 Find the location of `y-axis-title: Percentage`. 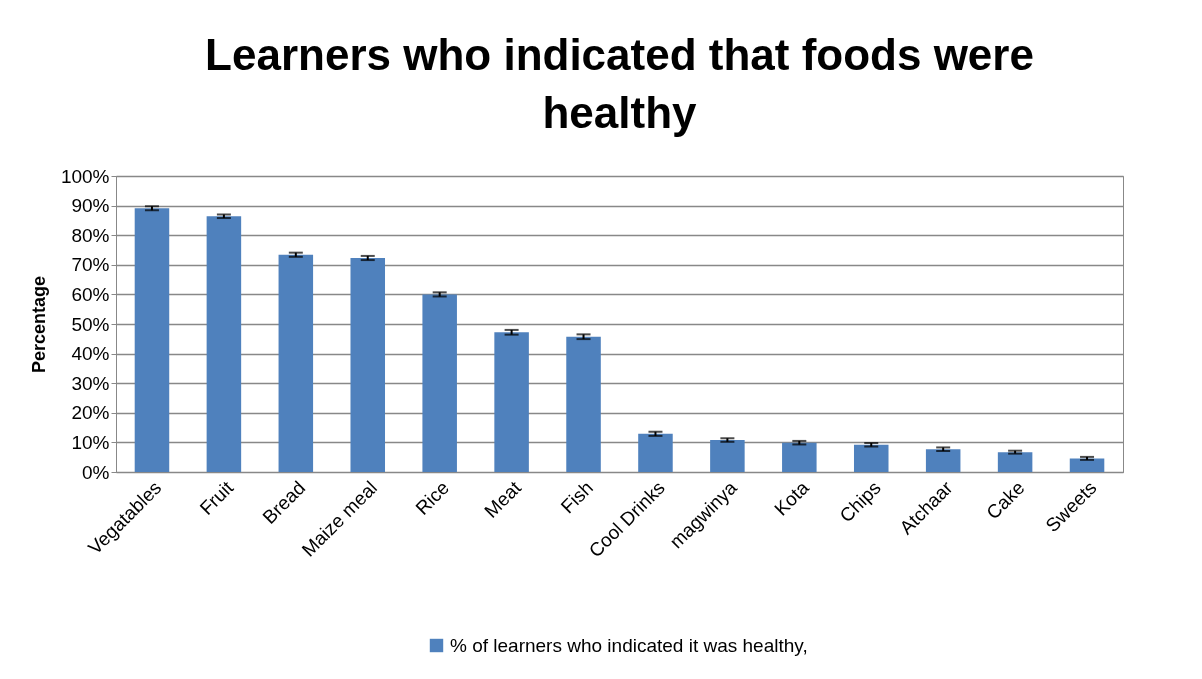

y-axis-title: Percentage is located at coordinates (38, 324).